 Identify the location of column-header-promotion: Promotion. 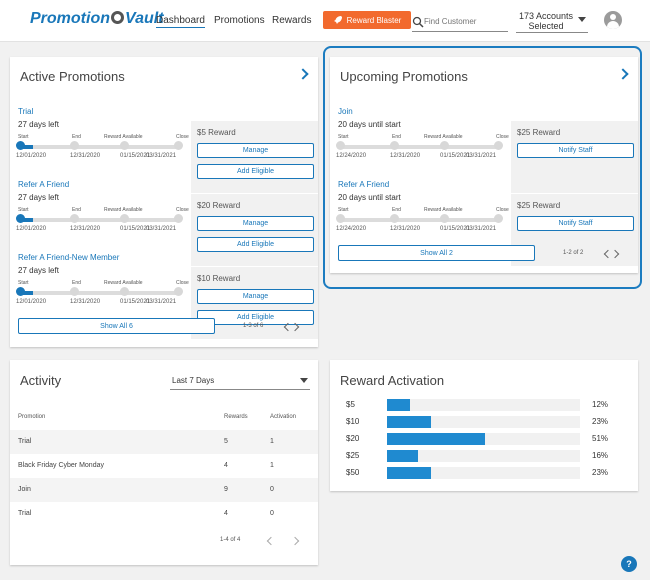
(32, 417).